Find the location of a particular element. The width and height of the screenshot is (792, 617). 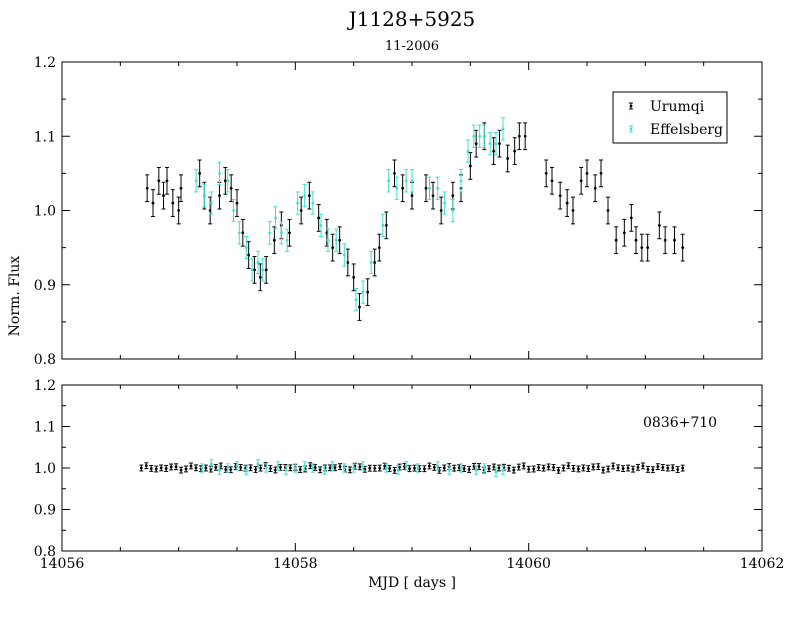

bottom-y-tick-label: 0.9 is located at coordinates (45, 511).